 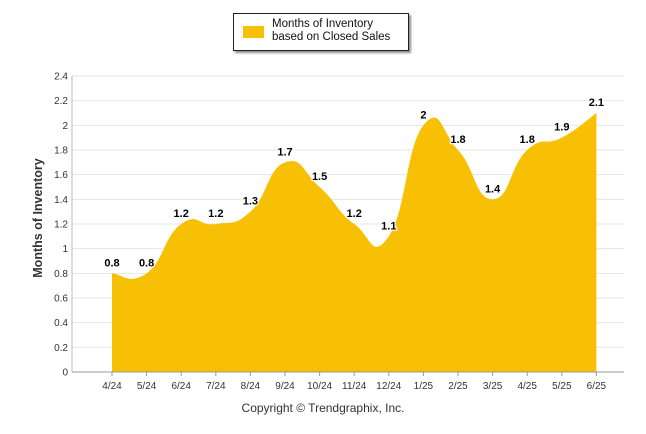 What do you see at coordinates (562, 386) in the screenshot?
I see `x-tick-label: 5/25` at bounding box center [562, 386].